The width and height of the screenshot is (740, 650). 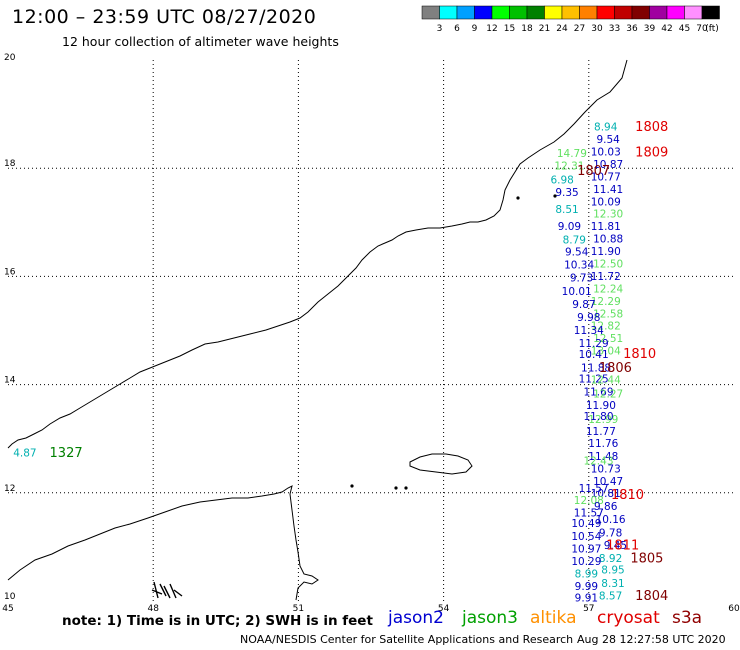 I want to click on wave-height-label: 12.82, so click(x=606, y=327).